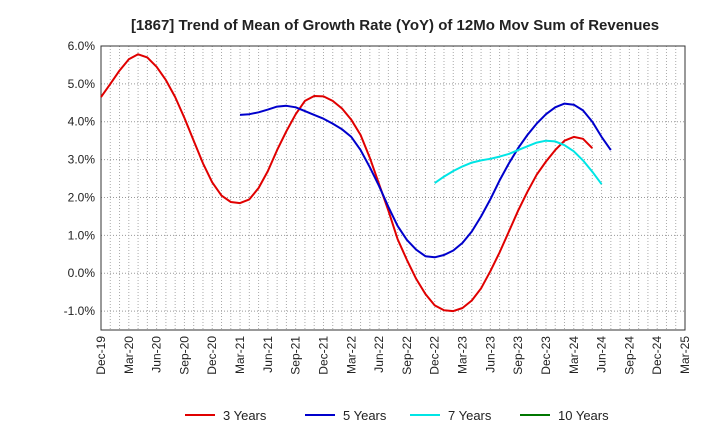 The height and width of the screenshot is (440, 720). Describe the element at coordinates (184, 355) in the screenshot. I see `x-tick-label: Sep-20` at that location.